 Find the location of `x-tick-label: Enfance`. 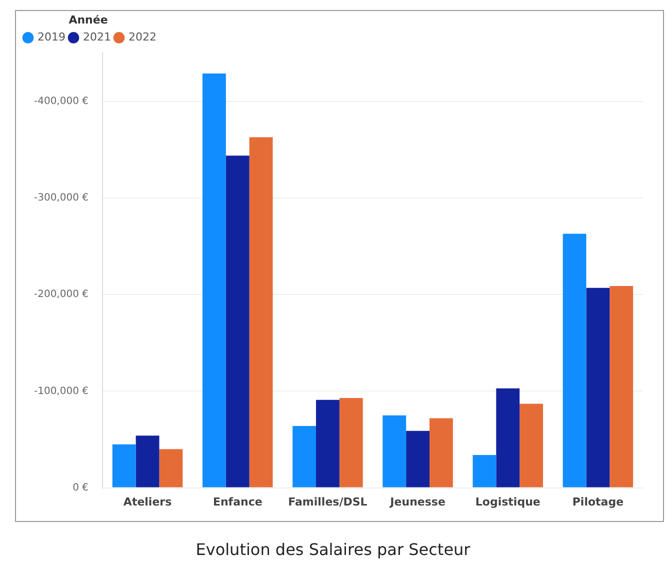

x-tick-label: Enfance is located at coordinates (237, 501).